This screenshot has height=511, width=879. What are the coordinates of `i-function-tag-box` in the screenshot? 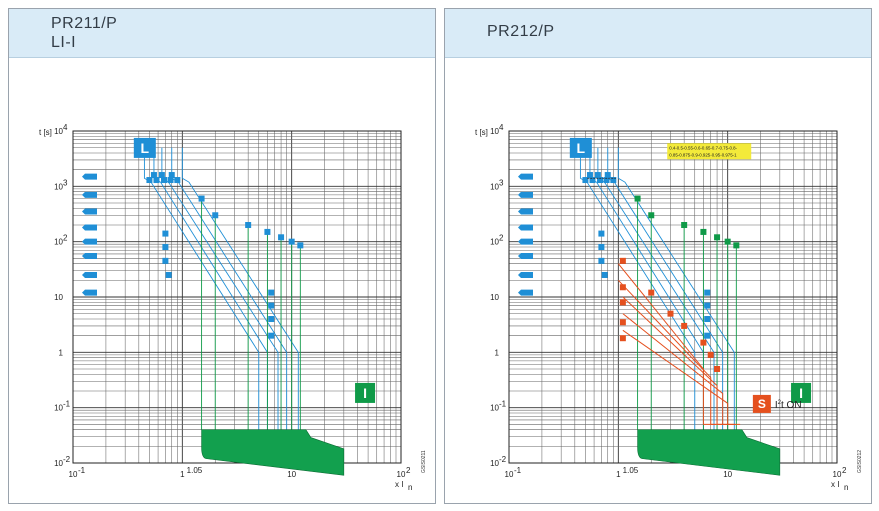 It's located at (365, 392).